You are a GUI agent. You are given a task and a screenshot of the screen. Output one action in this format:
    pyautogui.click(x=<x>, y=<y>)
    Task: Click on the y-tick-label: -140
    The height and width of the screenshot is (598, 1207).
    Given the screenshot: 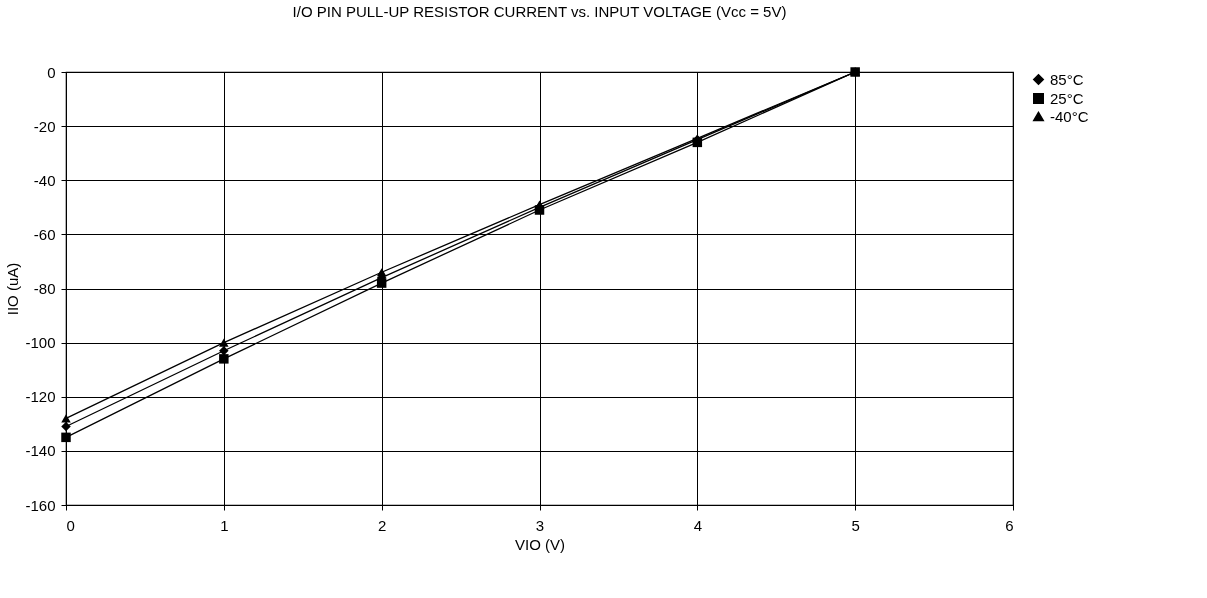 What is the action you would take?
    pyautogui.click(x=40, y=451)
    